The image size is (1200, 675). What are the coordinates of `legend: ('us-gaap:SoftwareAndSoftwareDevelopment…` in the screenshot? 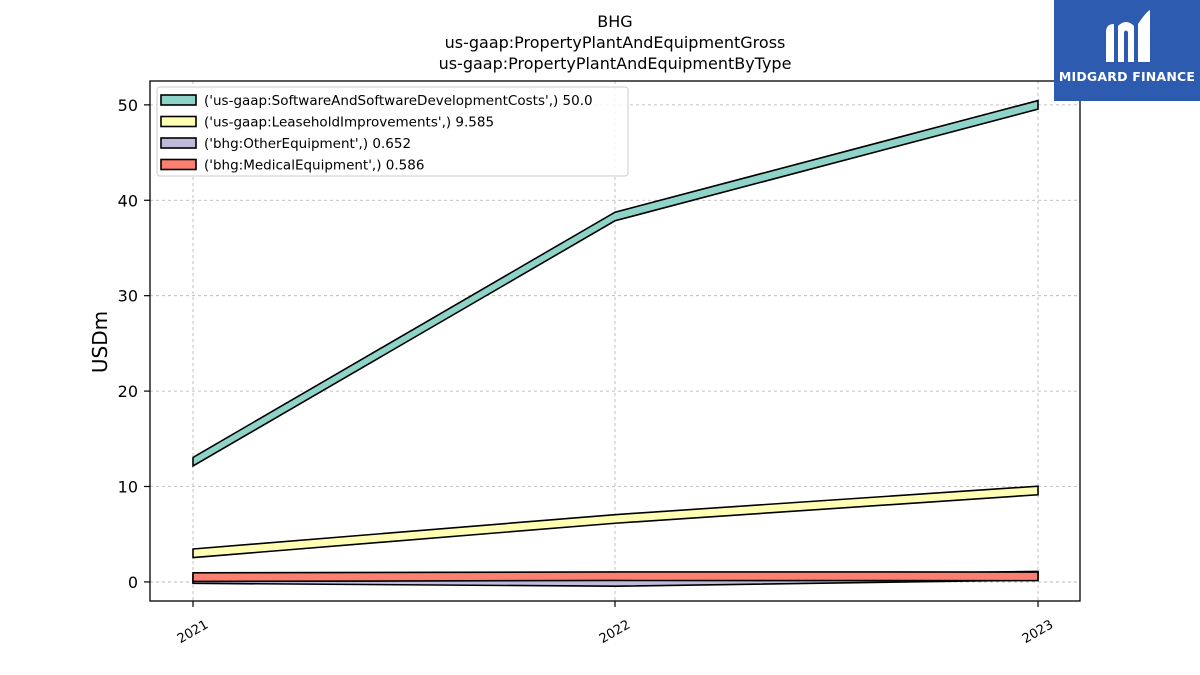 It's located at (392, 131).